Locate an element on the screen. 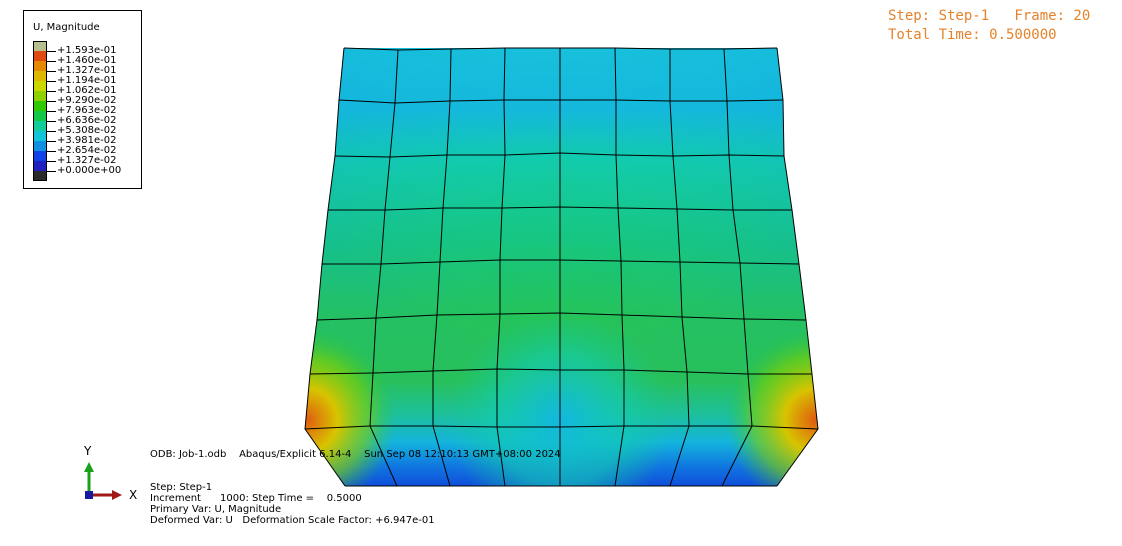 The image size is (1122, 546). legend-value-label: +1.327e-01 is located at coordinates (87, 70).